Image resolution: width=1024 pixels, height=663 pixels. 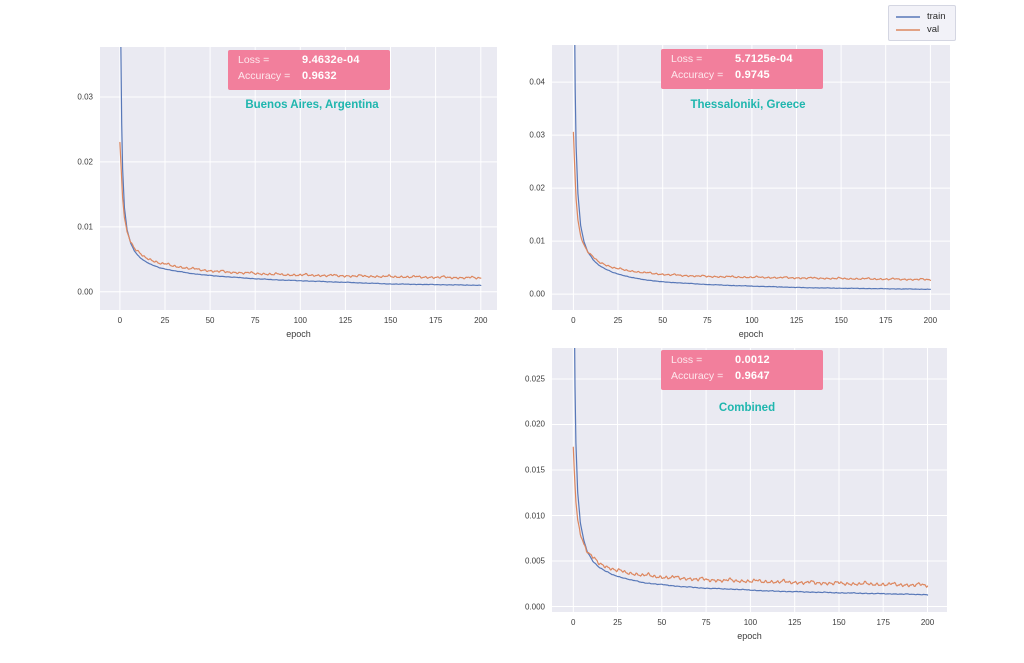 I want to click on legend: train val, so click(x=922, y=23).